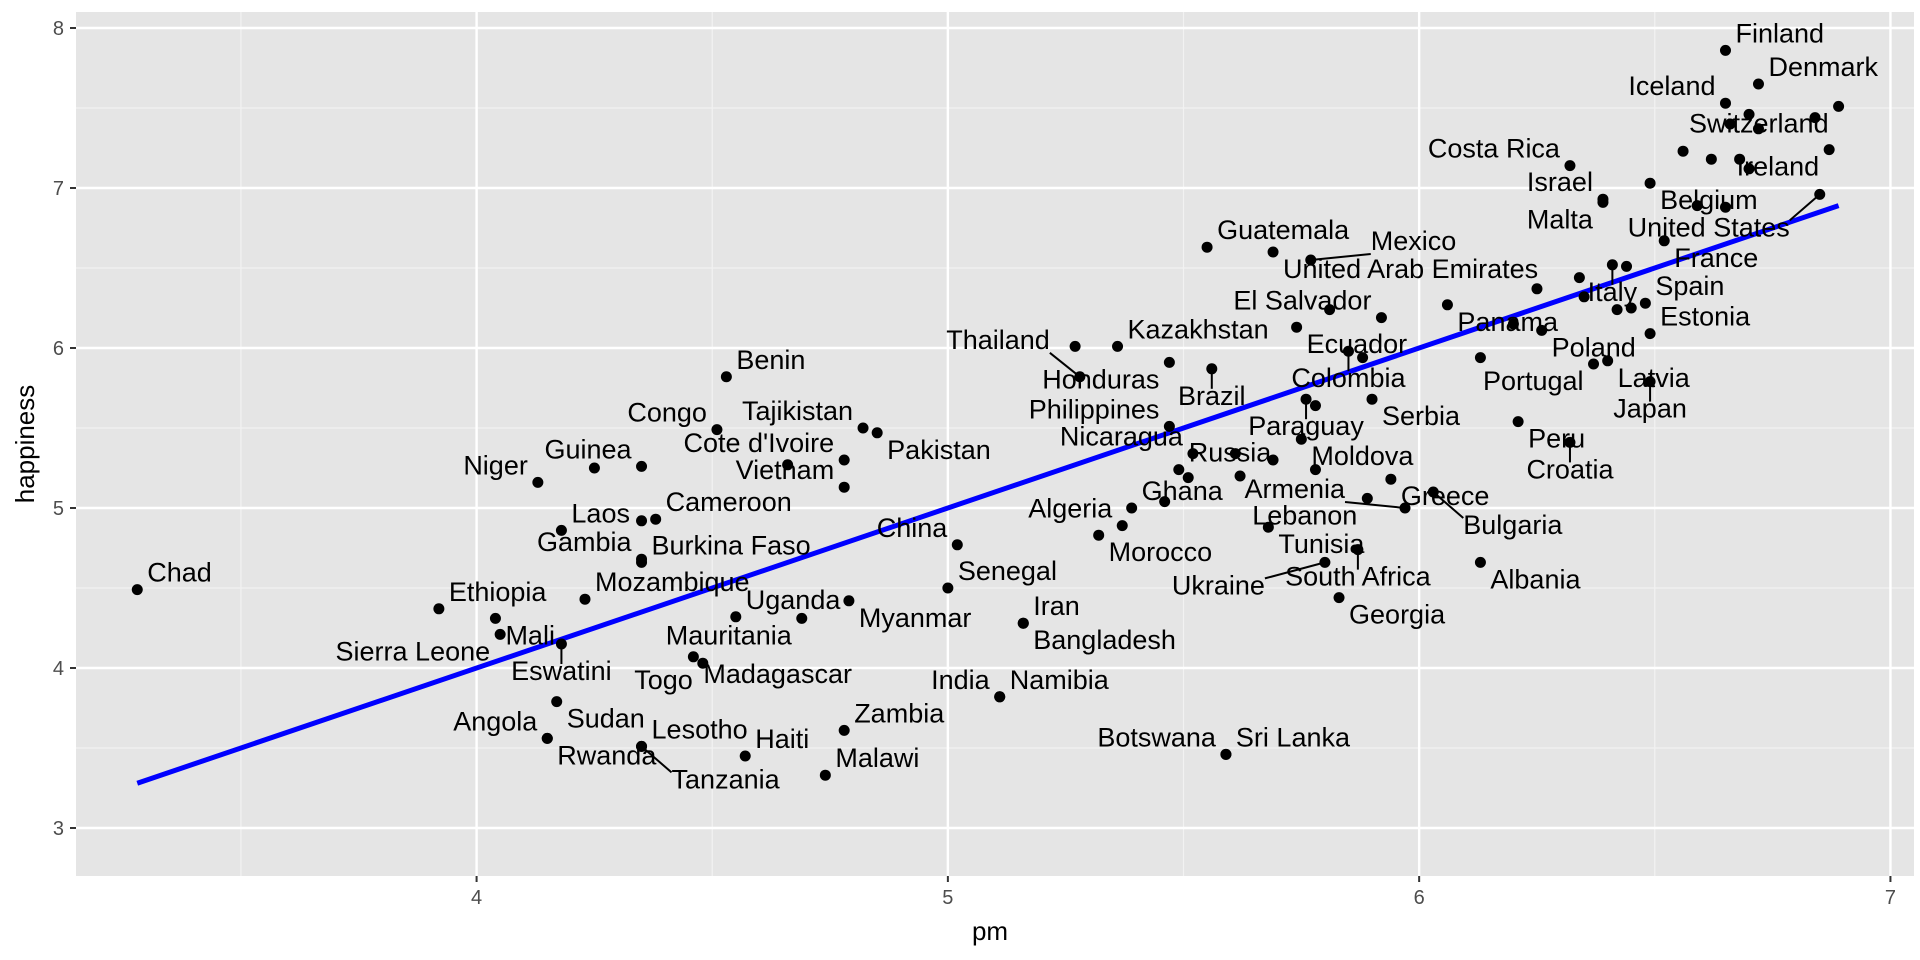  What do you see at coordinates (947, 898) in the screenshot?
I see `x-tick-label: 5` at bounding box center [947, 898].